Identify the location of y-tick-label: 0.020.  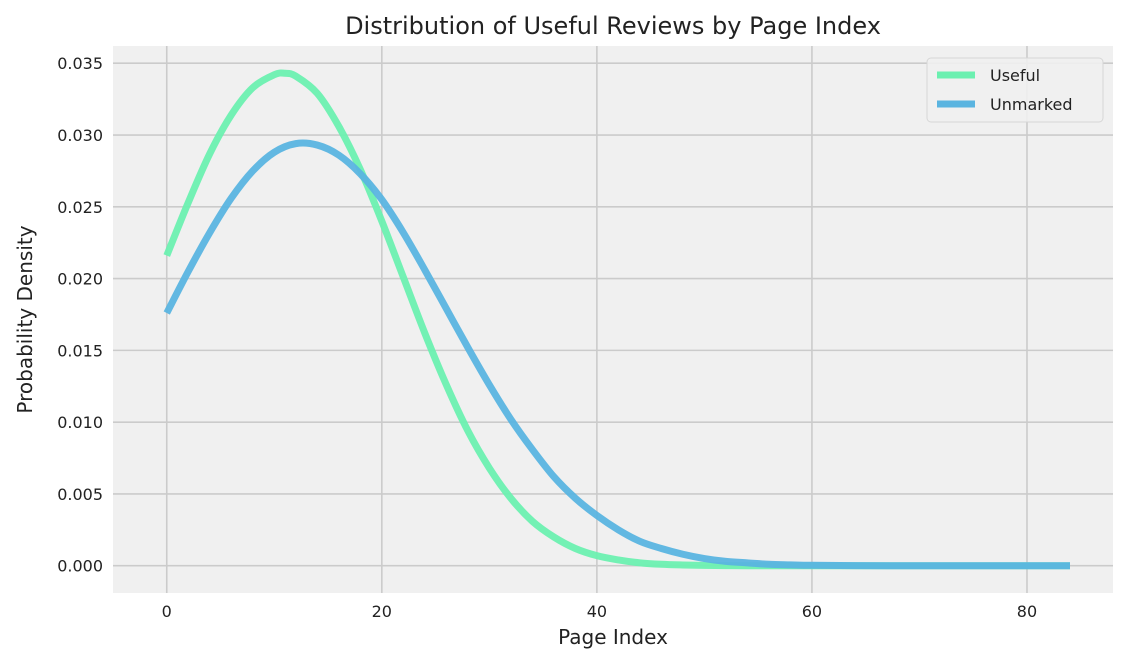
(80, 279).